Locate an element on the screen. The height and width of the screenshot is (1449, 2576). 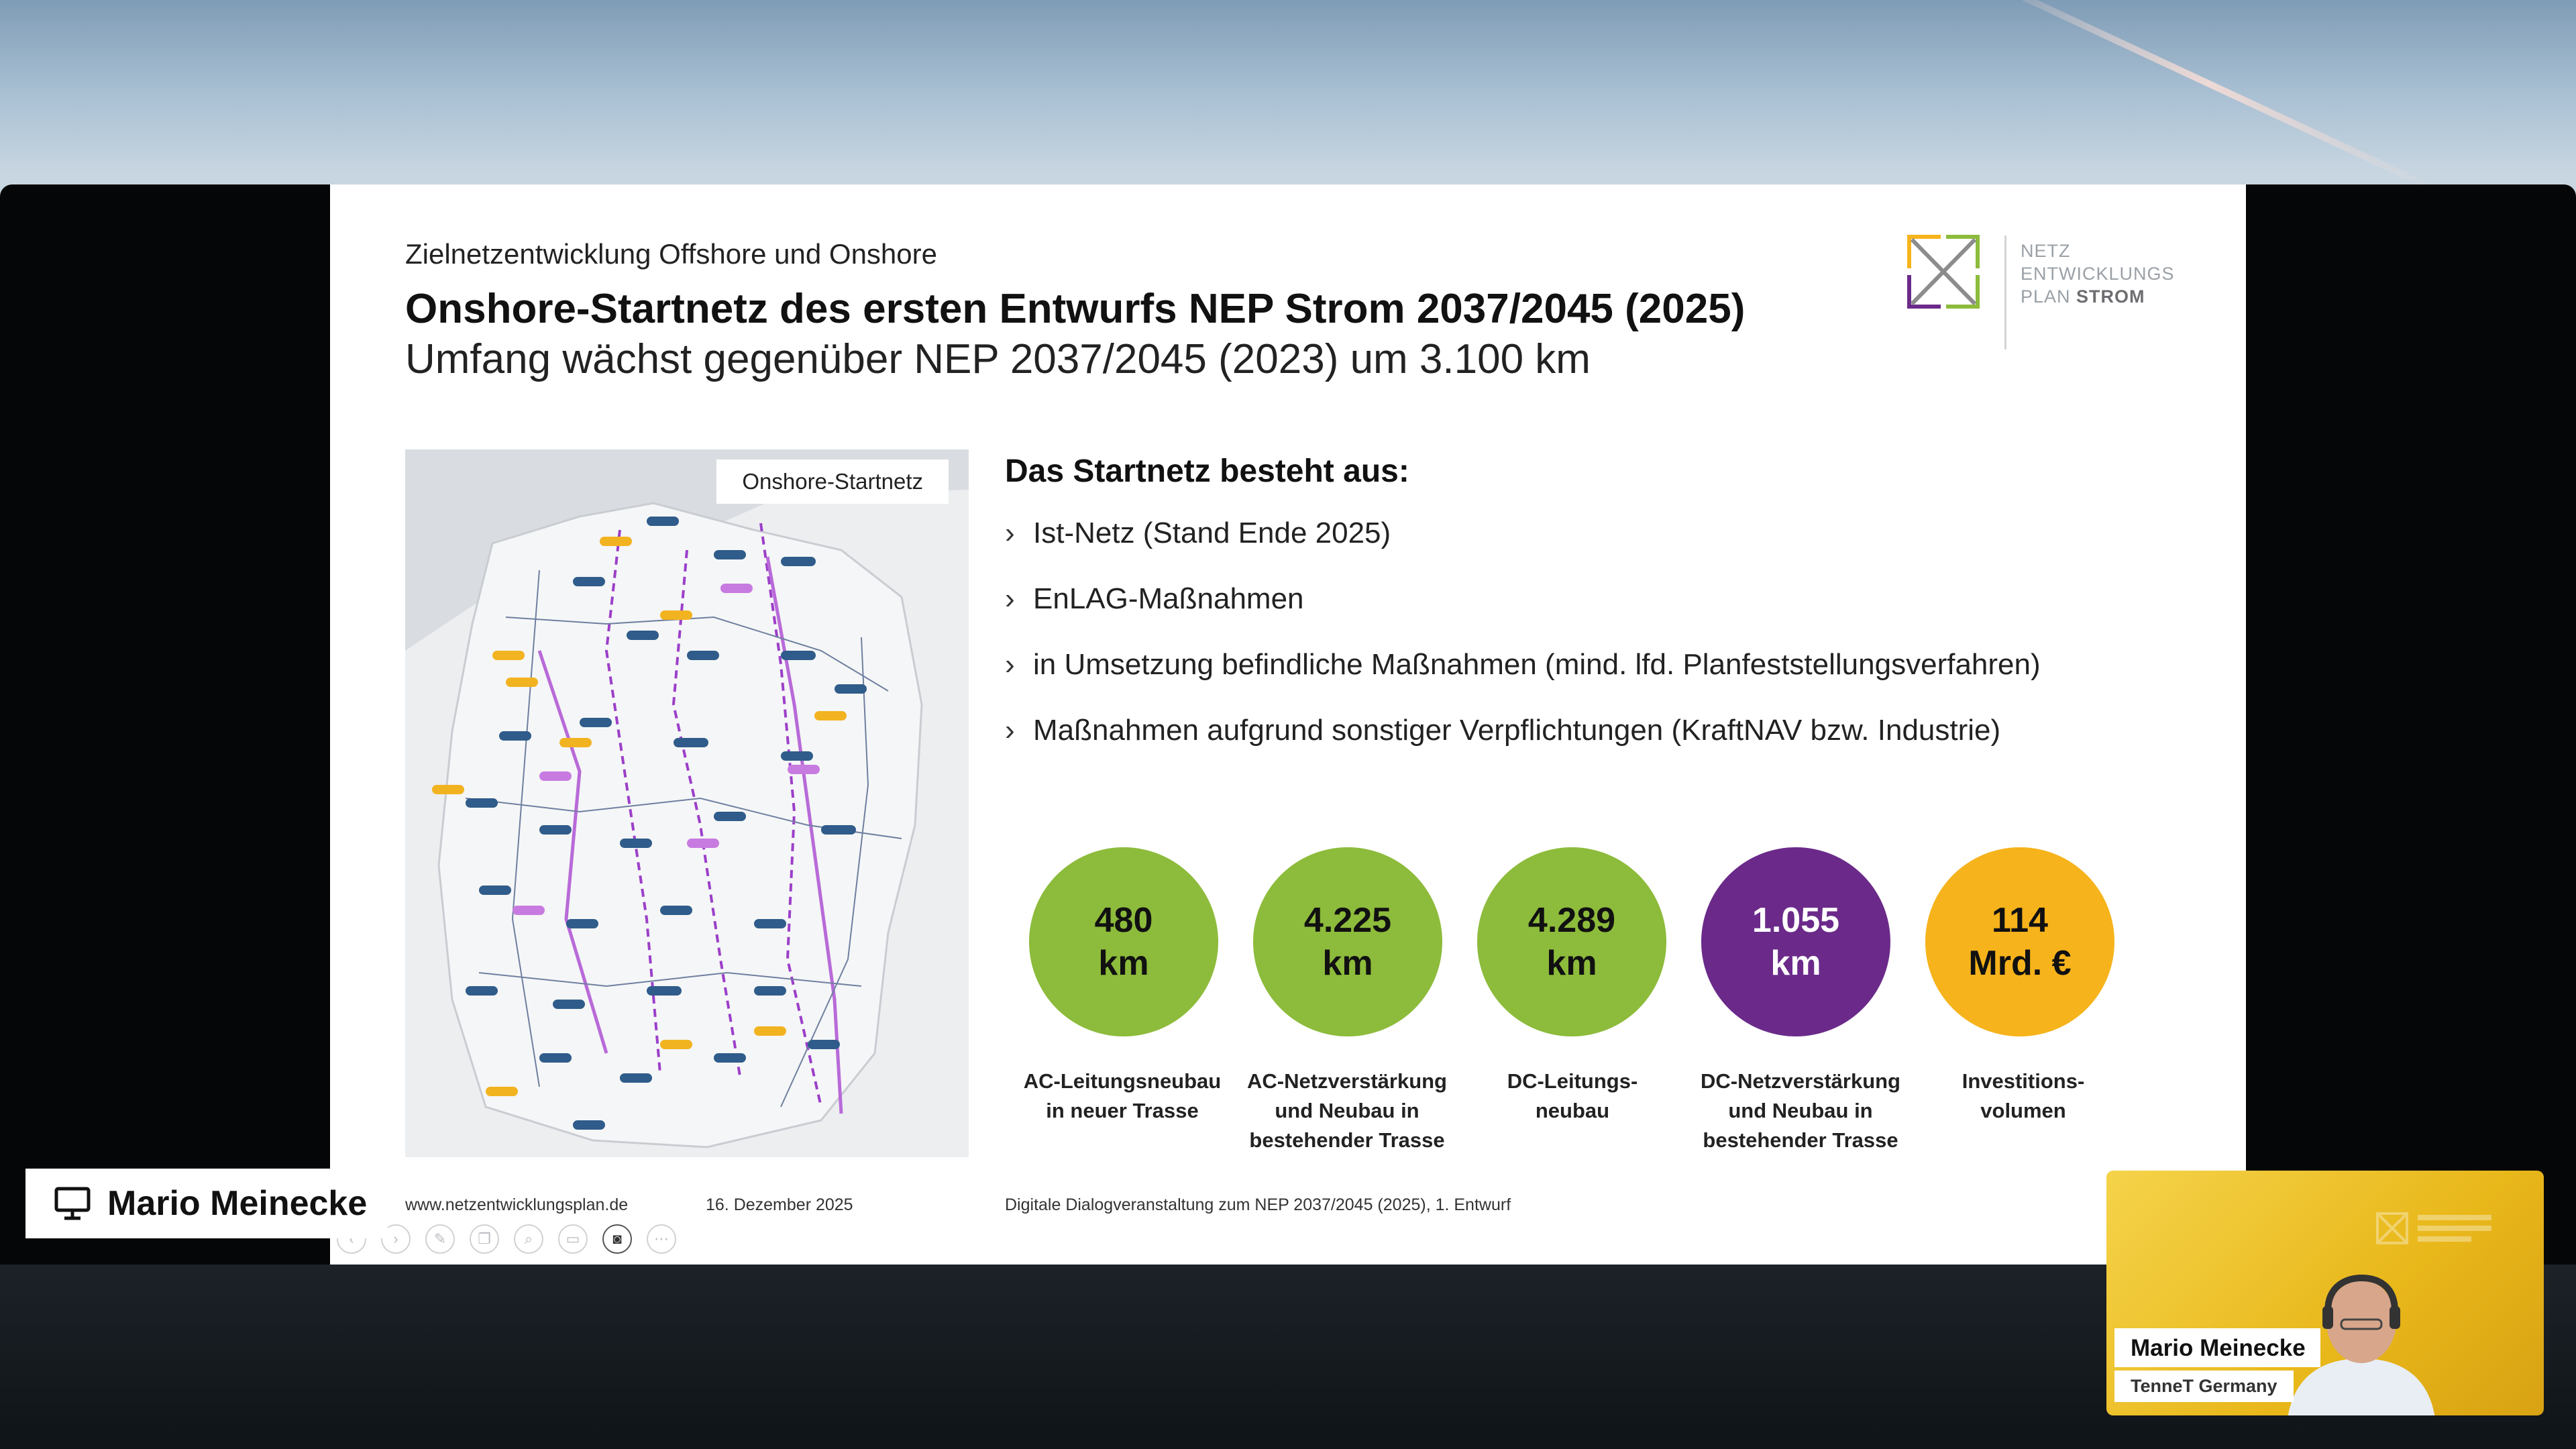
list-title: Das Startnetz besteht aus: is located at coordinates (1207, 471).